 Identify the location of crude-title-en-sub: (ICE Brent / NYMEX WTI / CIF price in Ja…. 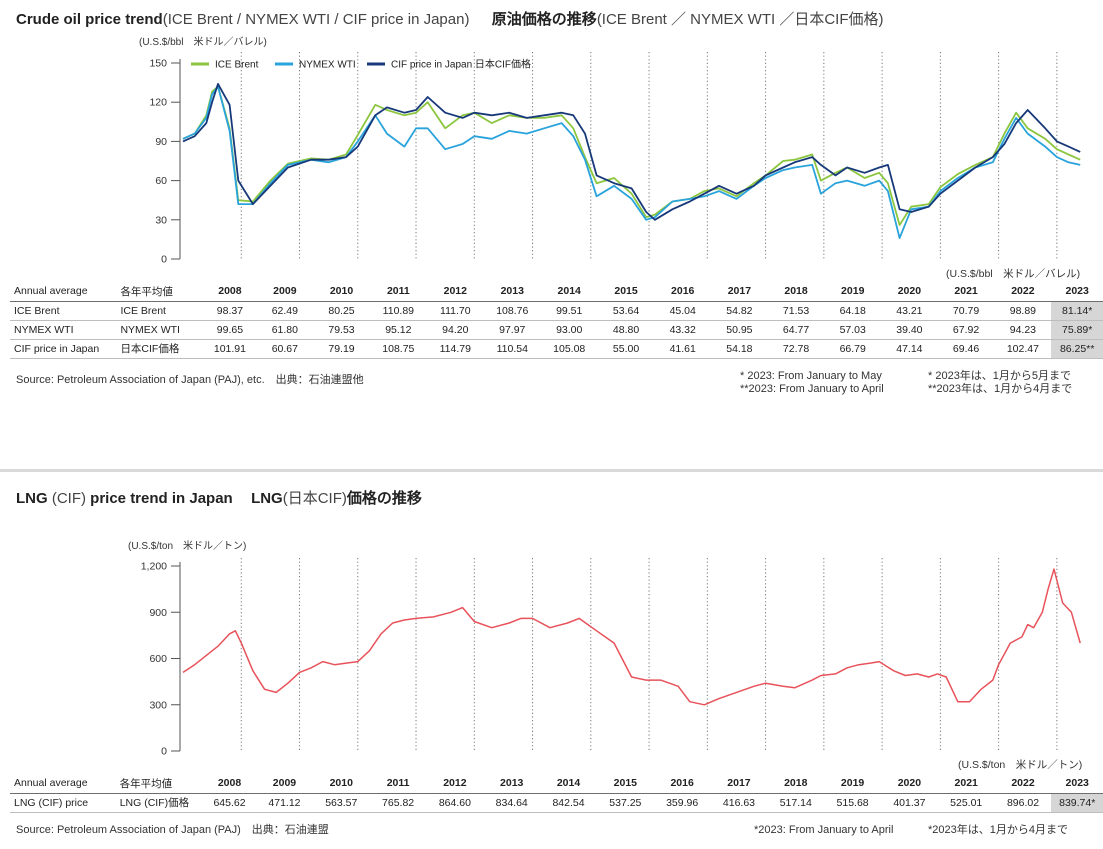
(316, 19).